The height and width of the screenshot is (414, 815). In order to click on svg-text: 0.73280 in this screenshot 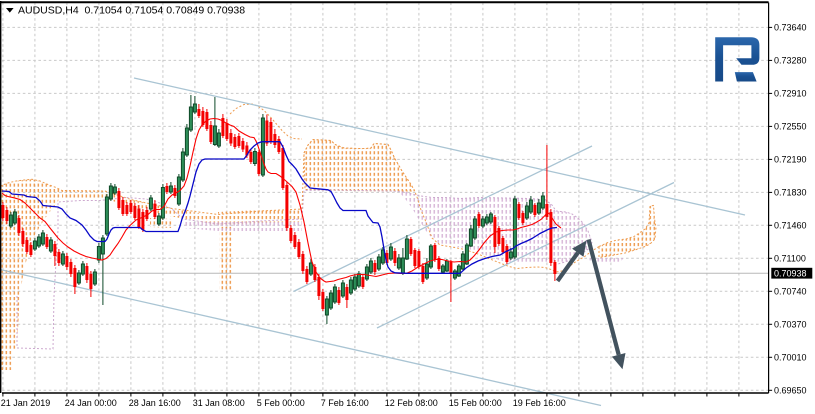, I will do `click(790, 61)`.